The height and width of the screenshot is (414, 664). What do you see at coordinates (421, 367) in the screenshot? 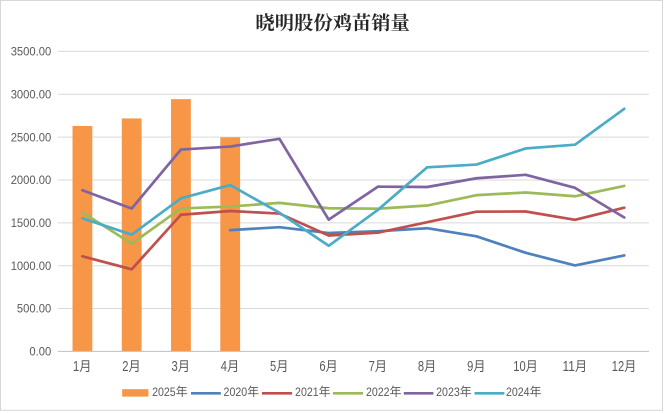
I see `svg-text: 8` at bounding box center [421, 367].